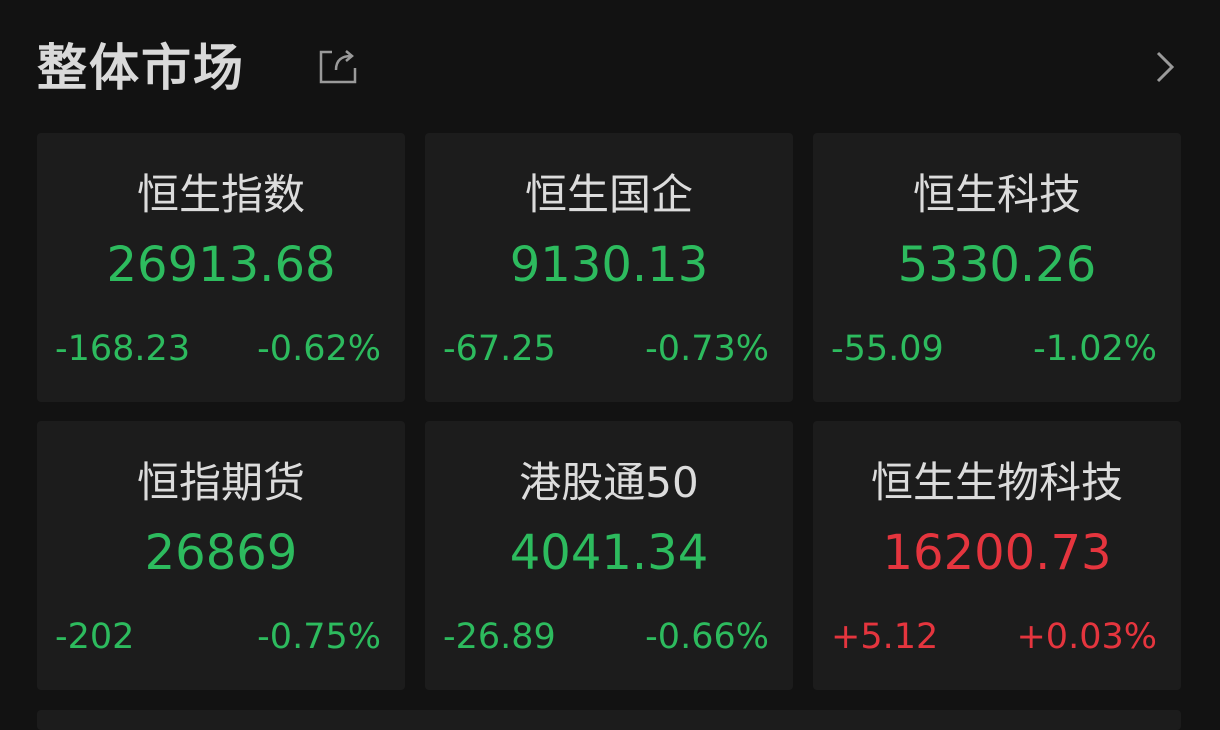  What do you see at coordinates (319, 637) in the screenshot?
I see `index-percent: -0.75%` at bounding box center [319, 637].